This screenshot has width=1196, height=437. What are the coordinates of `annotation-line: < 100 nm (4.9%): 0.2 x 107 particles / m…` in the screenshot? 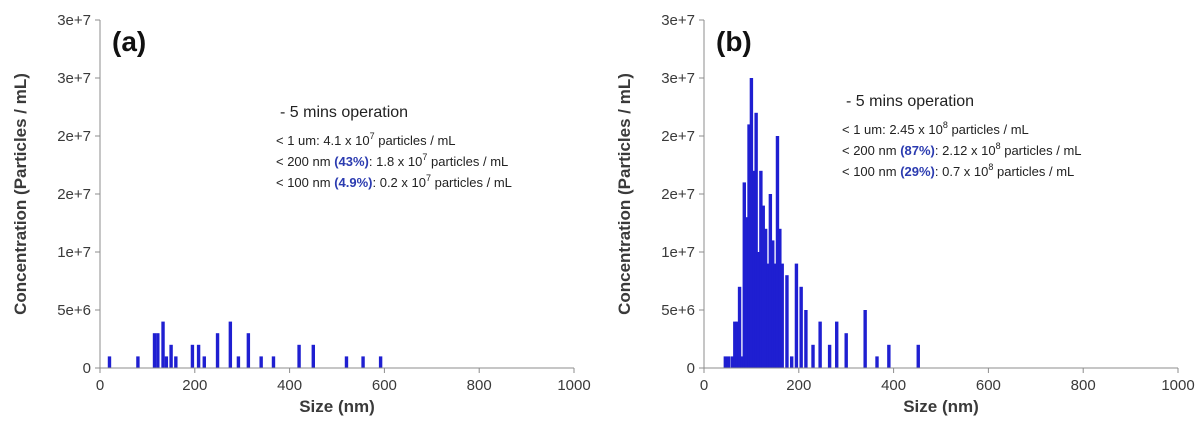 It's located at (394, 181).